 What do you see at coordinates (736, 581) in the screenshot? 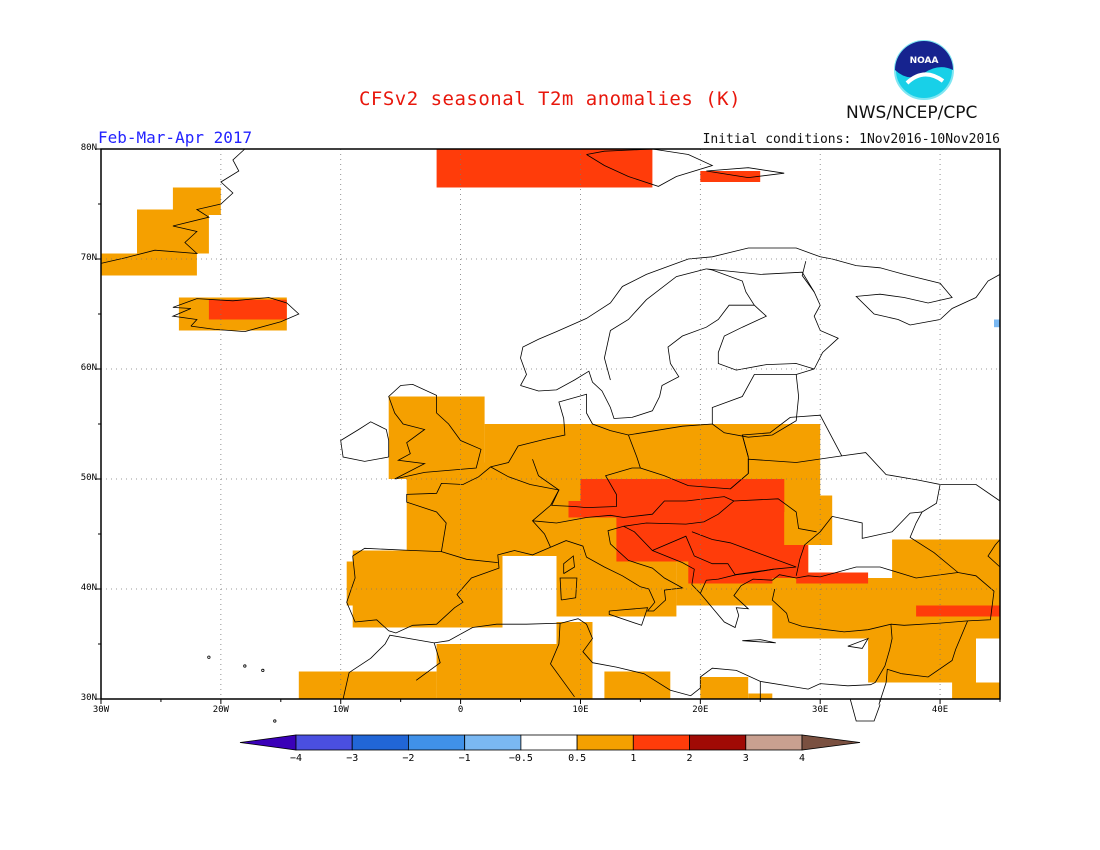
I see `coastline-greece-border` at bounding box center [736, 581].